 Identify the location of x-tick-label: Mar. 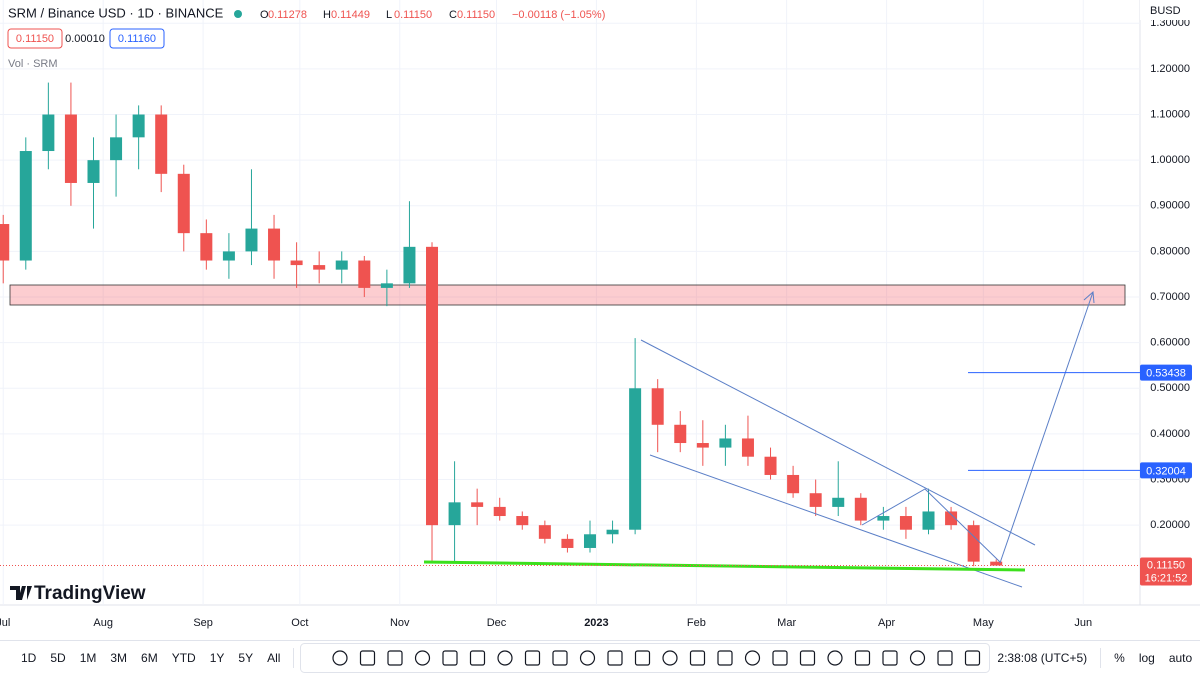
(786, 623).